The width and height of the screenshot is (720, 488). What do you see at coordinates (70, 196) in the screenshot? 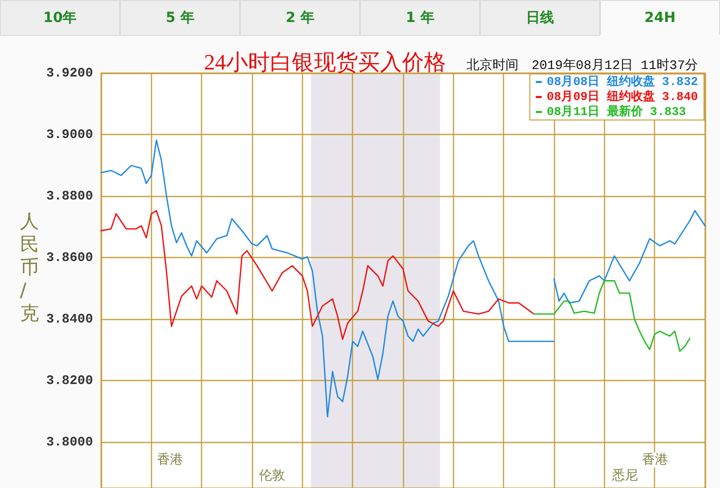
I see `y-tick-label: 3.8800` at bounding box center [70, 196].